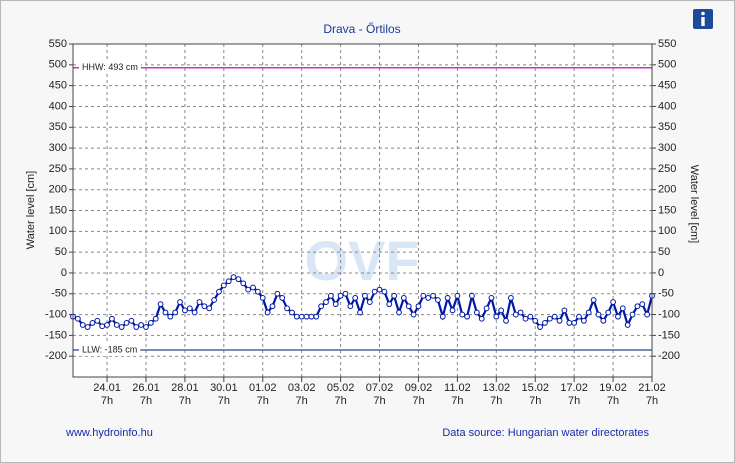 The height and width of the screenshot is (463, 735). I want to click on y-tick-label: 350, so click(58, 127).